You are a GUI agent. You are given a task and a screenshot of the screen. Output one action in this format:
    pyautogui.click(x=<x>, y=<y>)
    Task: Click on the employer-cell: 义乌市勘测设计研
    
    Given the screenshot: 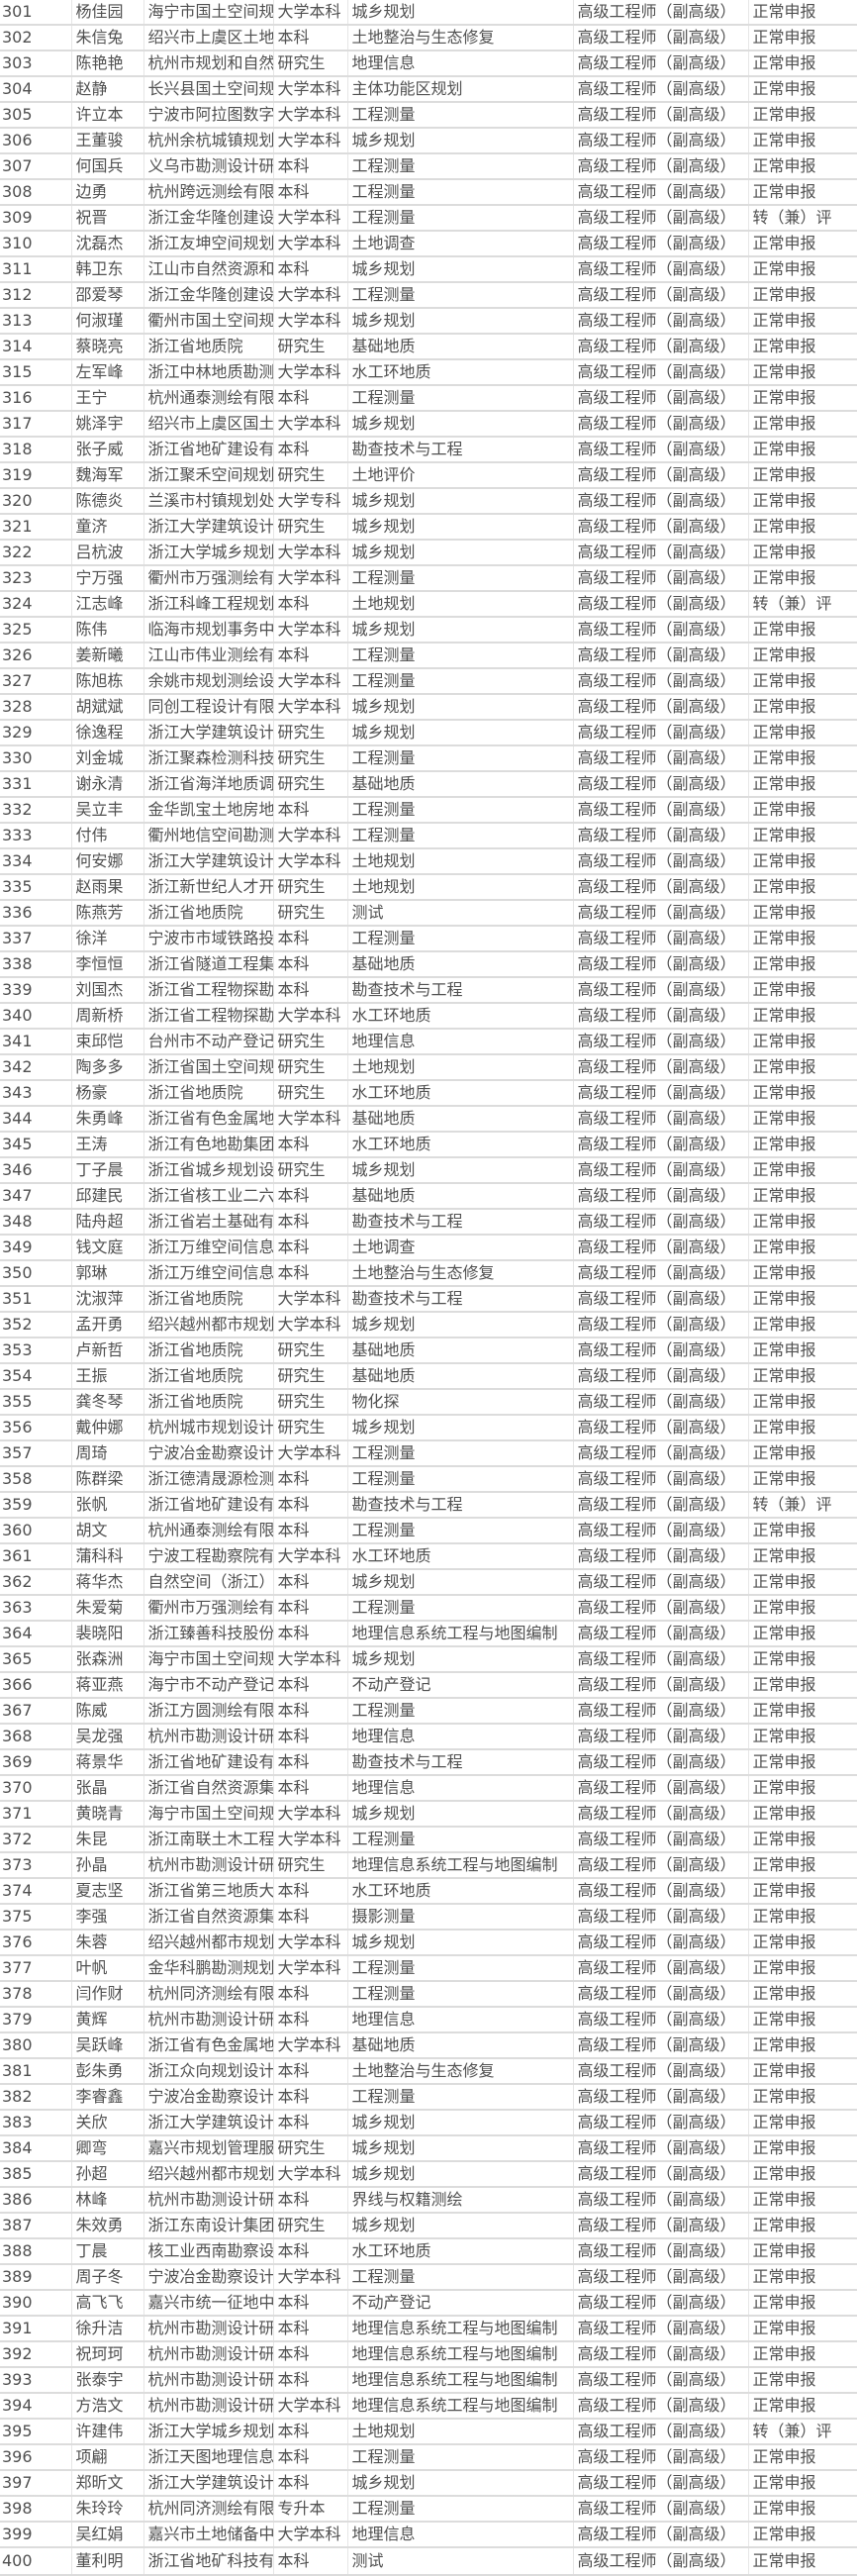 What is the action you would take?
    pyautogui.click(x=208, y=167)
    